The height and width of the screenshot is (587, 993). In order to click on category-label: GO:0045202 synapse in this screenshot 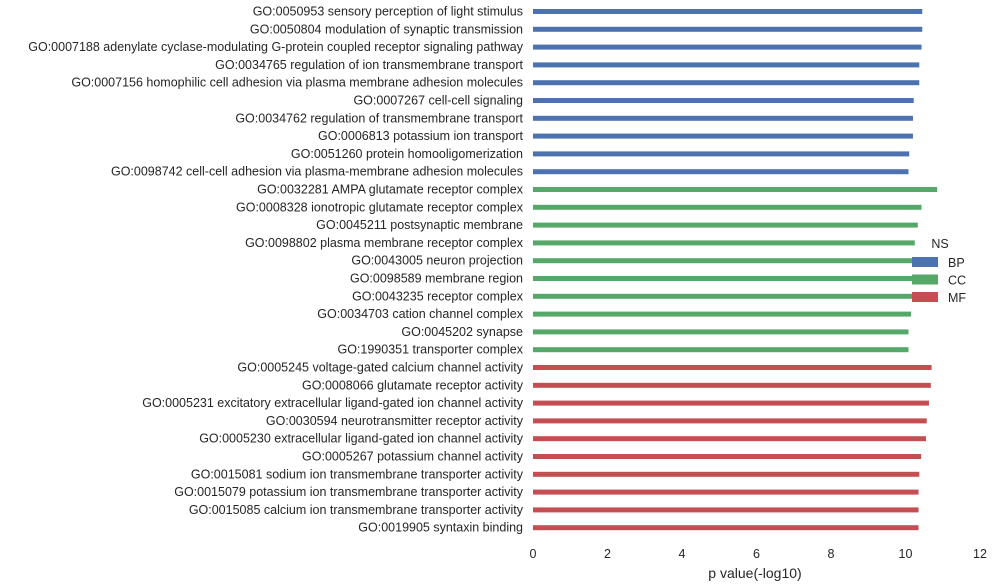, I will do `click(462, 332)`.